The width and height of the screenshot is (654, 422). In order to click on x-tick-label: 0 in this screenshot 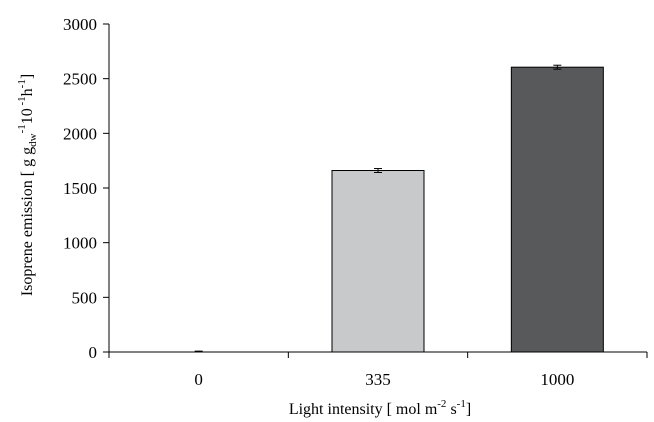, I will do `click(198, 379)`.